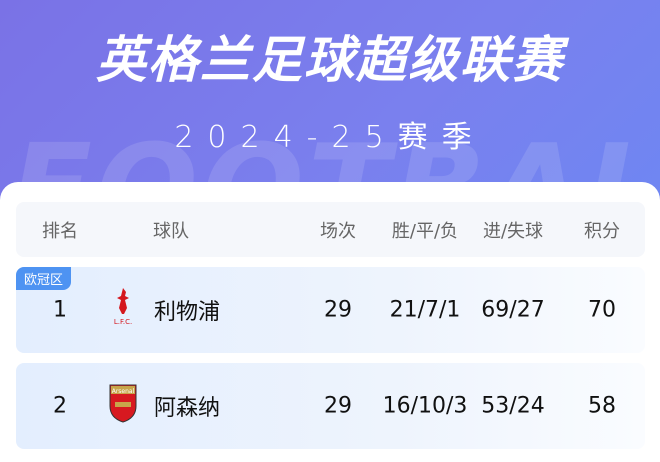 The width and height of the screenshot is (660, 462). What do you see at coordinates (513, 231) in the screenshot?
I see `col-goals: 进/失球` at bounding box center [513, 231].